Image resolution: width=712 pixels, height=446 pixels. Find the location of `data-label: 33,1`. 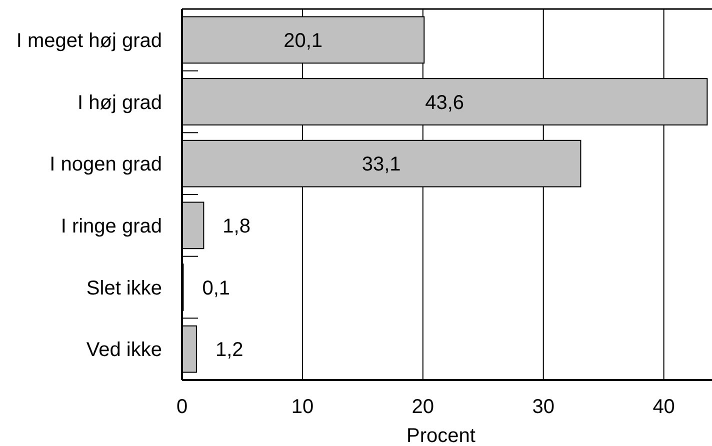

data-label: 33,1 is located at coordinates (381, 165).